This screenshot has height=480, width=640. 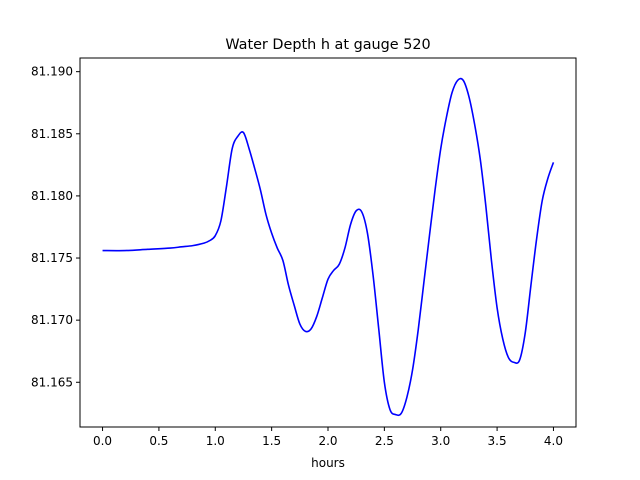 I want to click on chart-title: Water Depth h at gauge 520, so click(x=327, y=45).